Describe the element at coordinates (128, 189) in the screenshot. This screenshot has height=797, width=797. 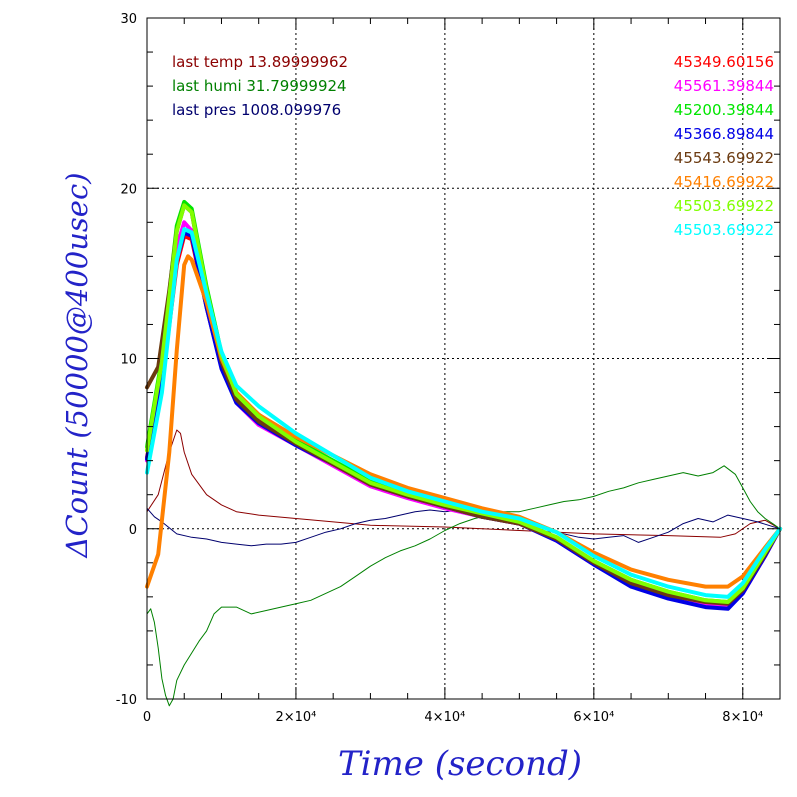
I see `y-tick-label: 20` at that location.